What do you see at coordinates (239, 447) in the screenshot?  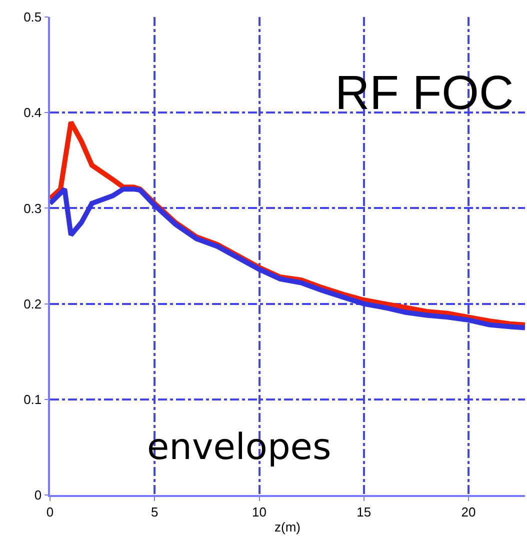 I see `annotation: envelopes` at bounding box center [239, 447].